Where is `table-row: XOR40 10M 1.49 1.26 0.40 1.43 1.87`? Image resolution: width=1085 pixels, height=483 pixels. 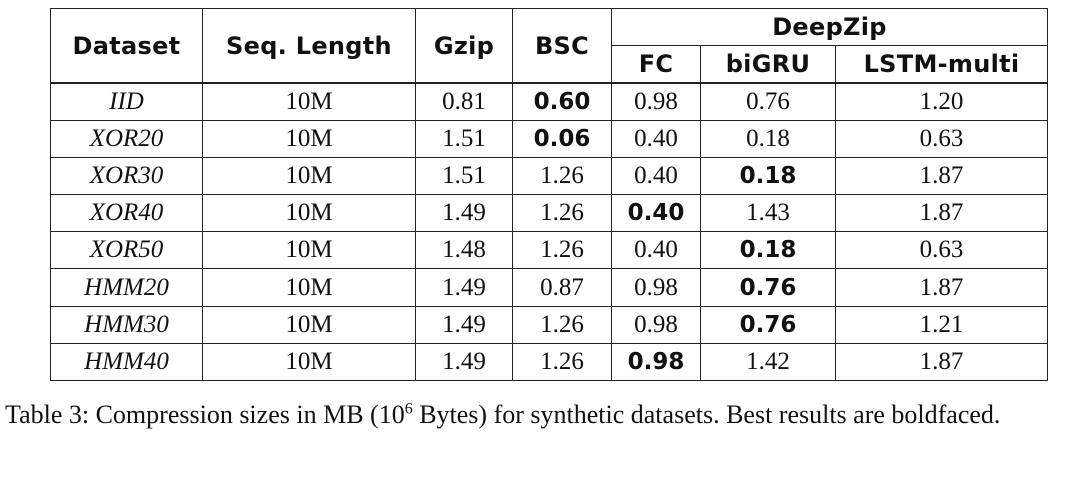
table-row: XOR40 10M 1.49 1.26 0.40 1.43 1.87 is located at coordinates (549, 213).